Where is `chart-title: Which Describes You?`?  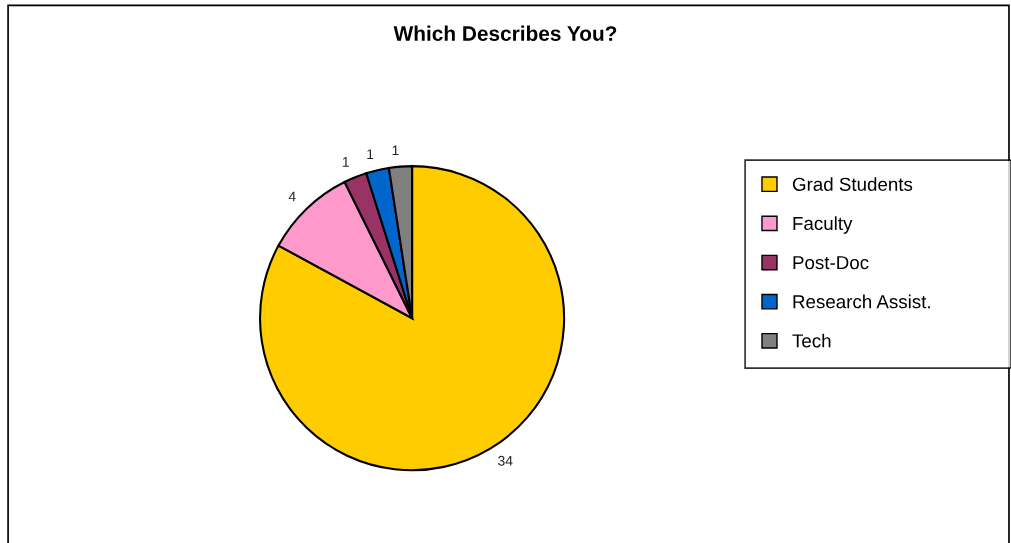
chart-title: Which Describes You? is located at coordinates (505, 33).